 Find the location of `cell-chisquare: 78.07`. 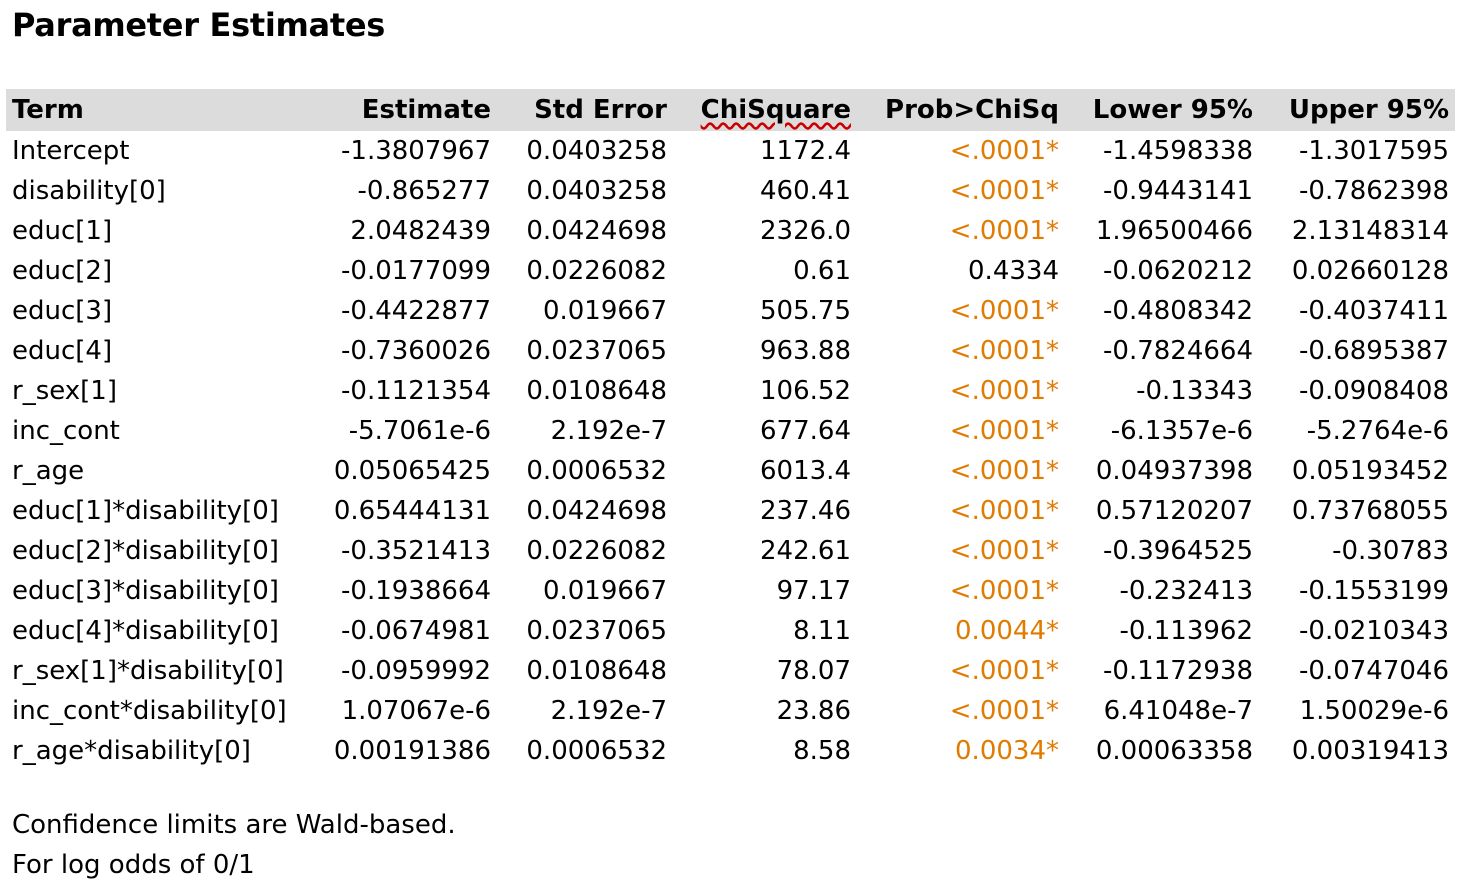

cell-chisquare: 78.07 is located at coordinates (813, 671).